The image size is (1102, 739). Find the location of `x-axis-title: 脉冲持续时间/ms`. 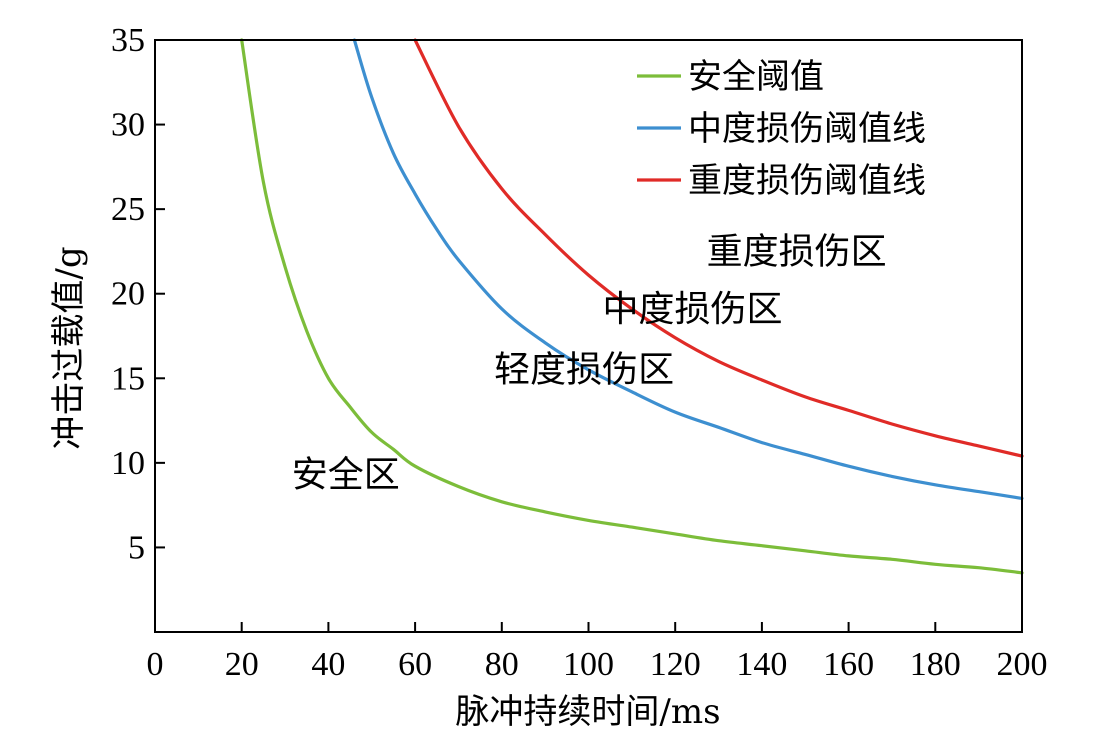

x-axis-title: 脉冲持续时间/ms is located at coordinates (587, 712).